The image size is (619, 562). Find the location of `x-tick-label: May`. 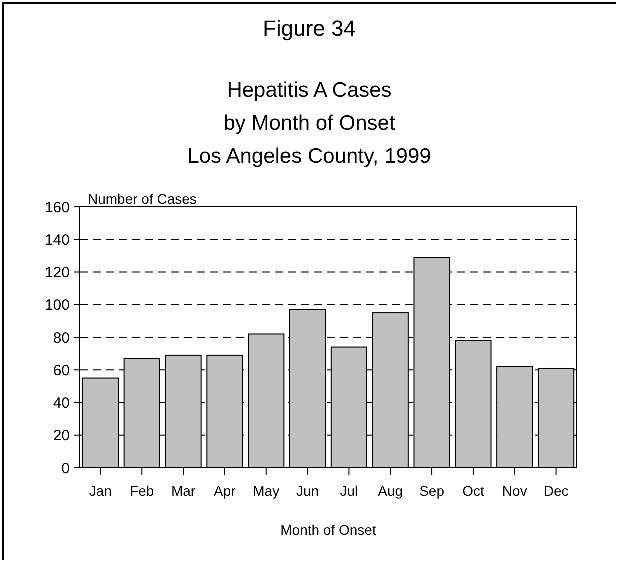

x-tick-label: May is located at coordinates (266, 491).